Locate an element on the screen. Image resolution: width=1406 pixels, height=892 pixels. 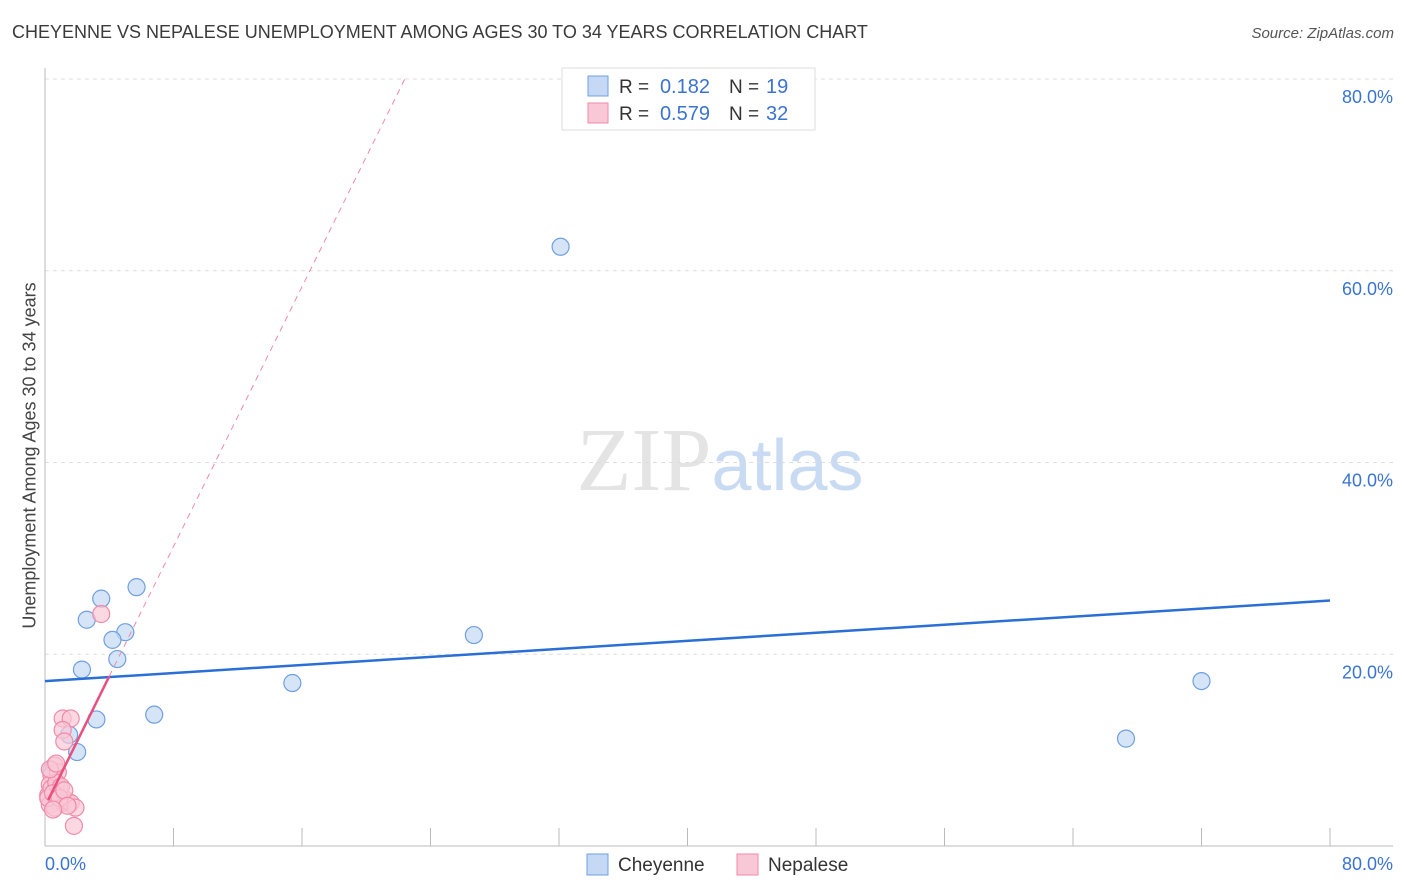
legend-r-value: 0.182 is located at coordinates (685, 87).